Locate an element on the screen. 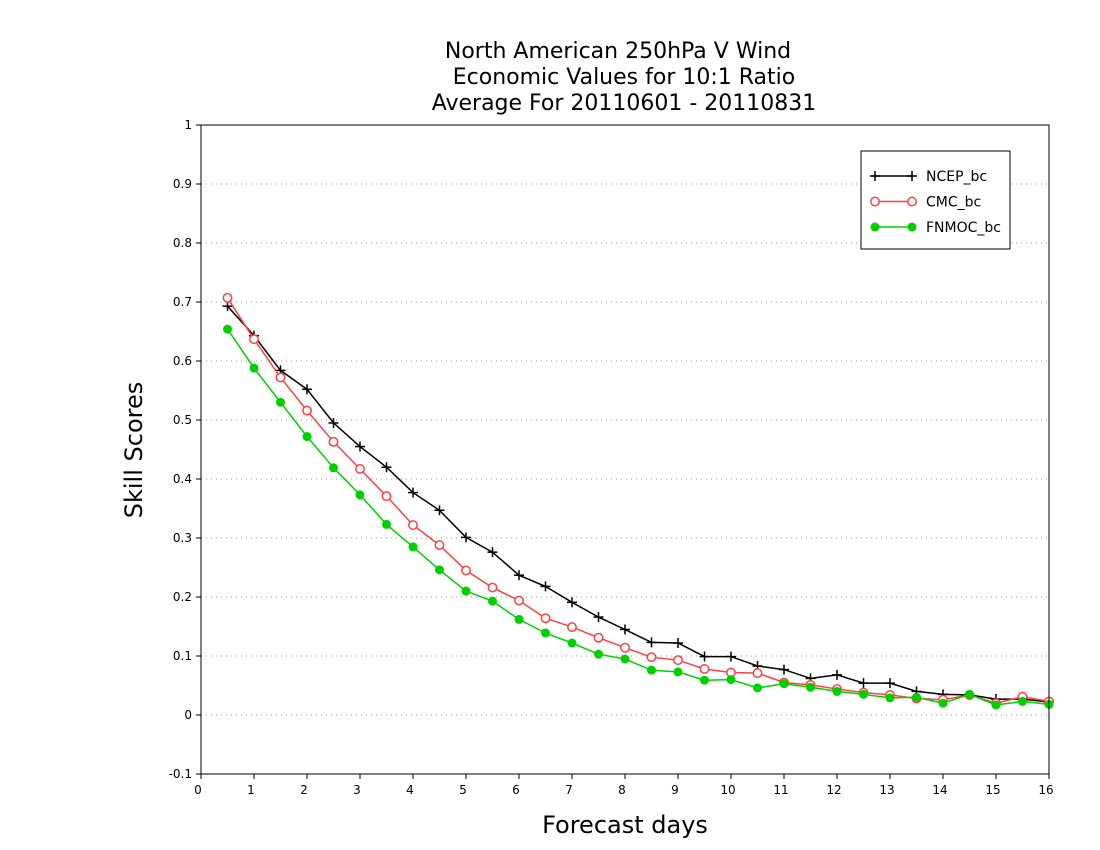 The height and width of the screenshot is (850, 1100). title-line-1: North American 250hPa V Wind is located at coordinates (618, 51).